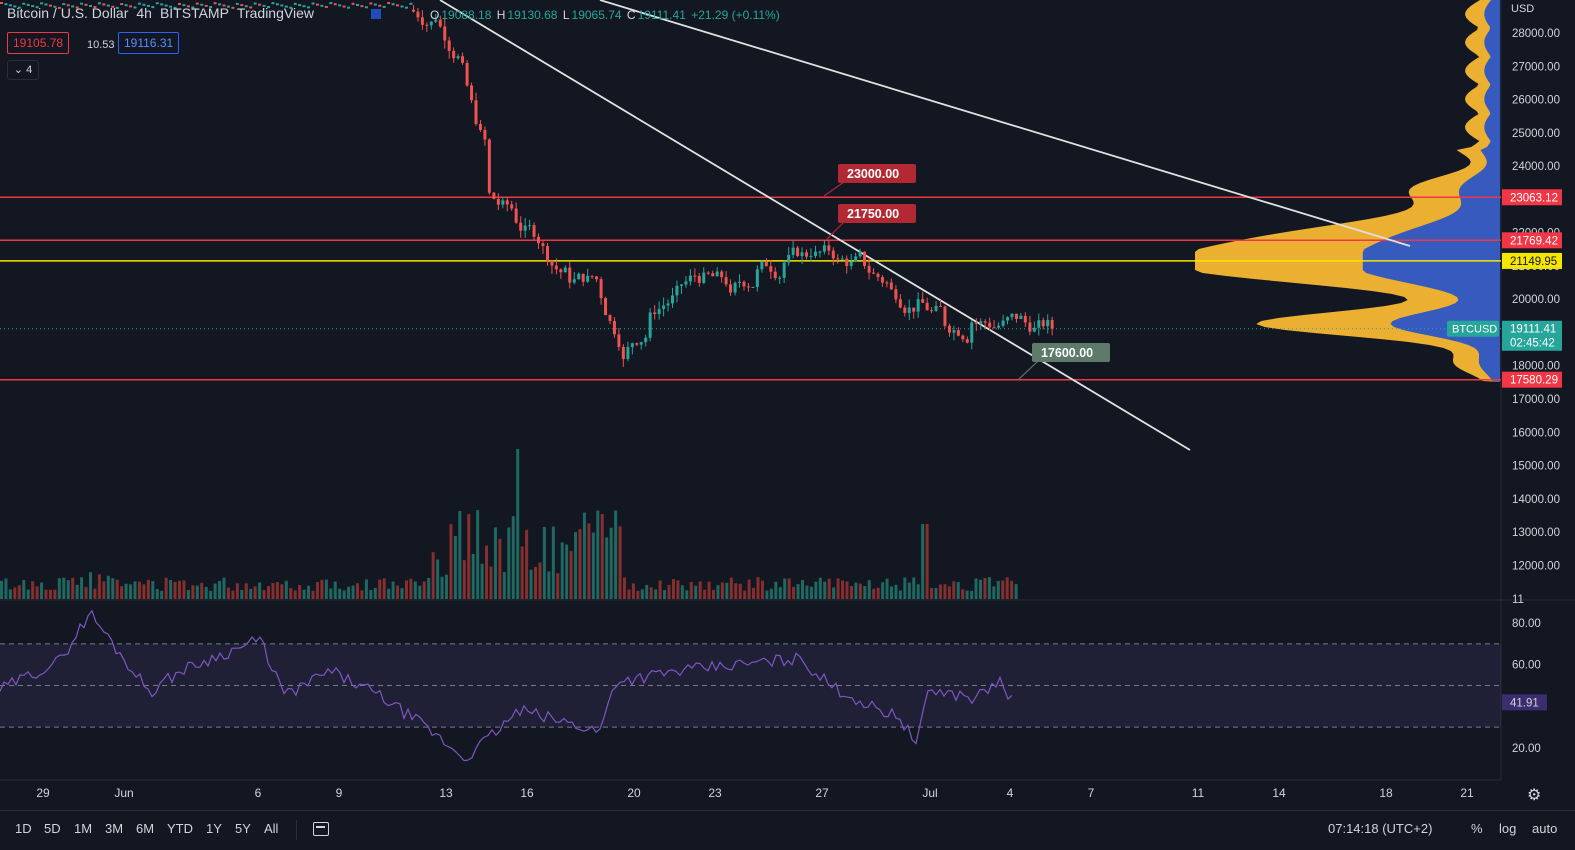 The image size is (1575, 850). Describe the element at coordinates (23, 828) in the screenshot. I see `range-1d: 1D` at that location.